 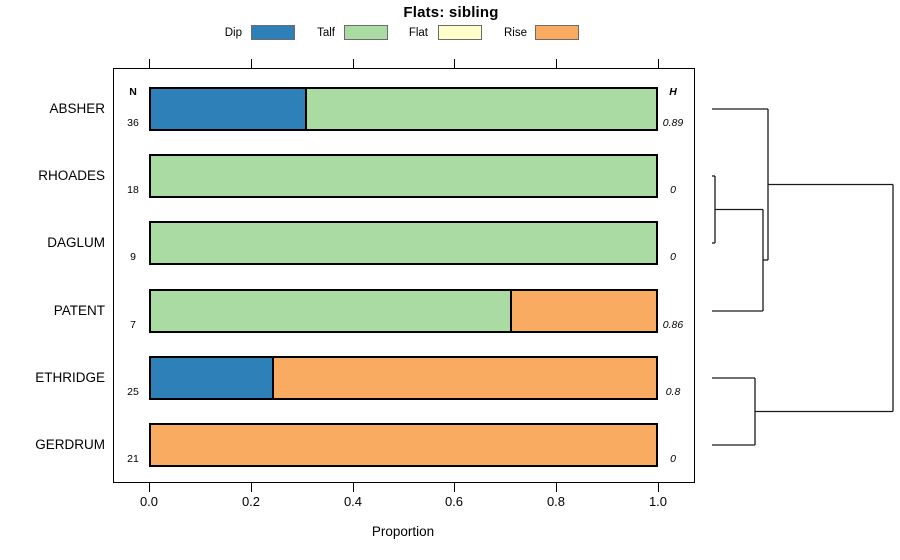 What do you see at coordinates (133, 190) in the screenshot?
I see `n-value: 18` at bounding box center [133, 190].